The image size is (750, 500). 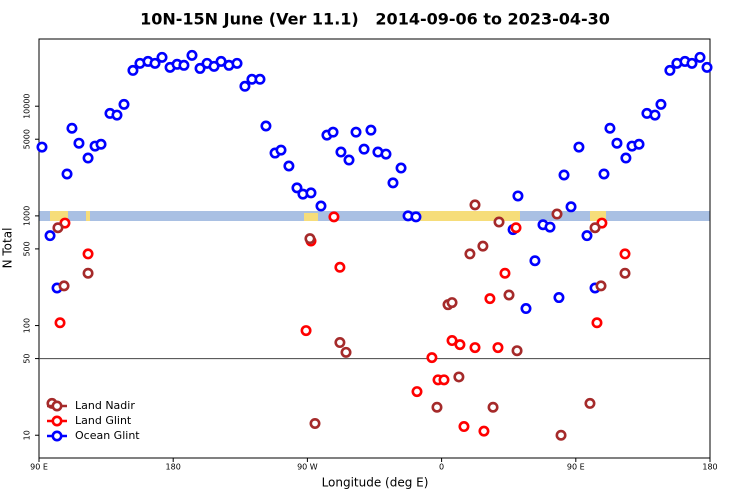 What do you see at coordinates (307, 467) in the screenshot?
I see `x-tick-label: 90 W` at bounding box center [307, 467].